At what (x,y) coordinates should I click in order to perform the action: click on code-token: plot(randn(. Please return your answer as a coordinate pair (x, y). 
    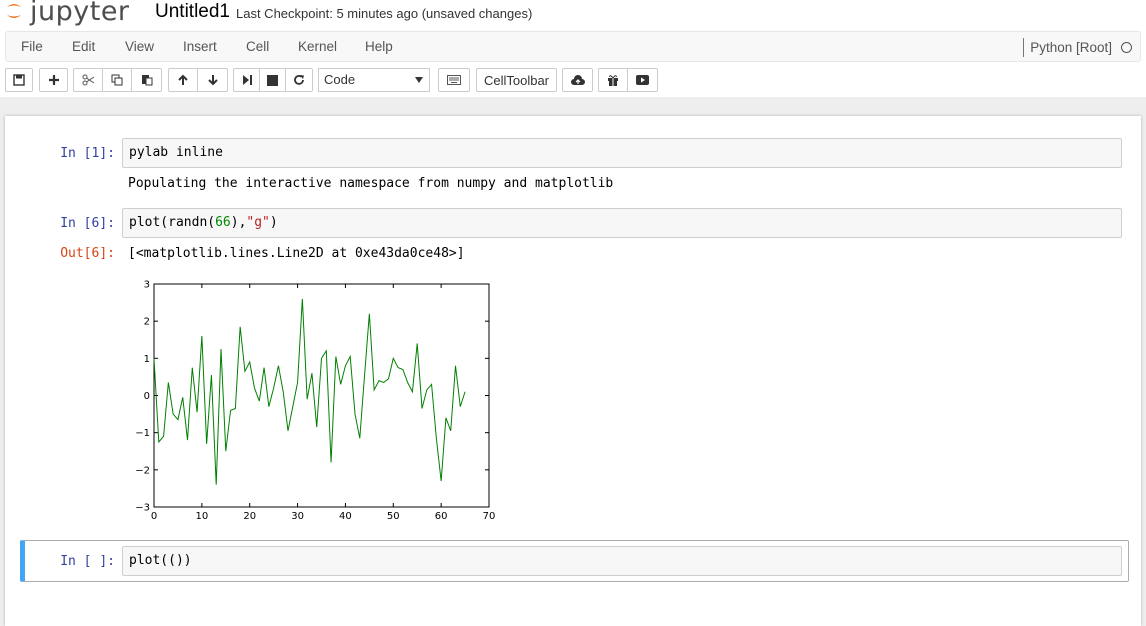
    Looking at the image, I should click on (172, 222).